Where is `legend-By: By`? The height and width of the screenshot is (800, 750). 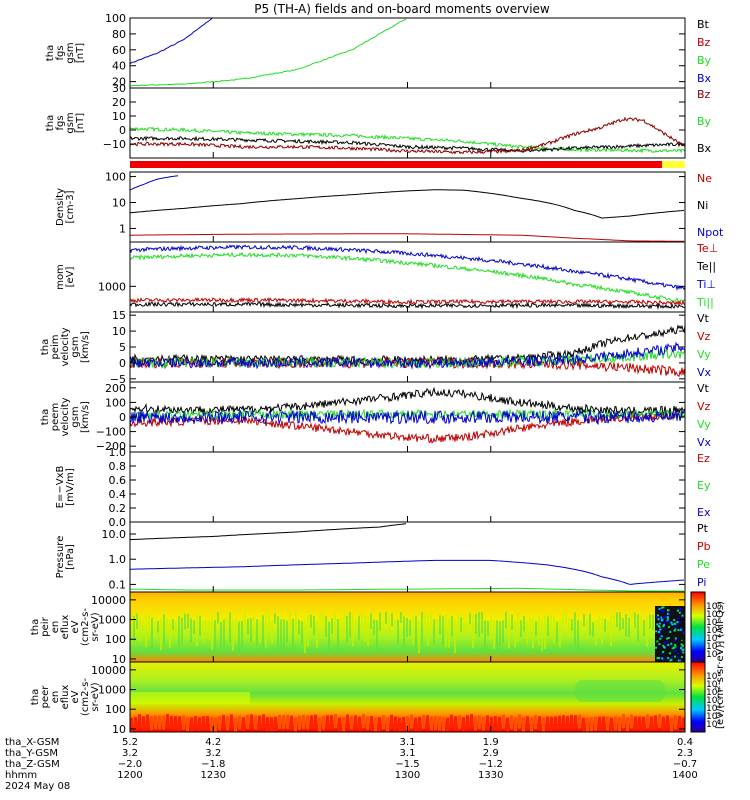
legend-By: By is located at coordinates (704, 121).